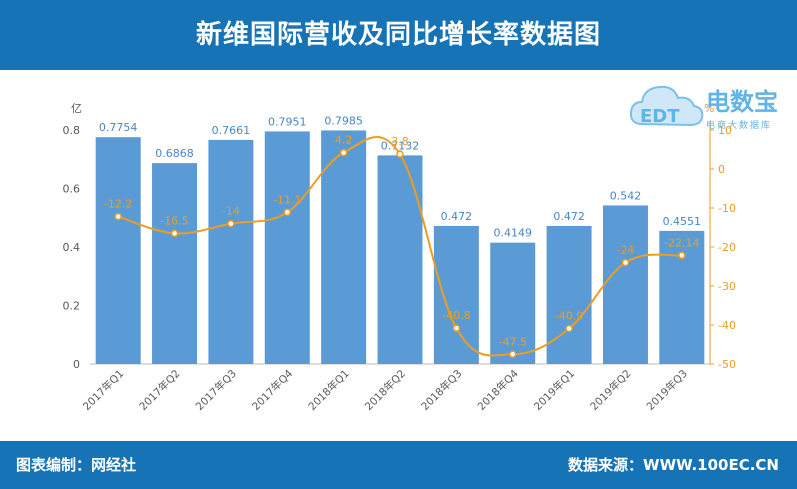  What do you see at coordinates (76, 108) in the screenshot?
I see `left-axis-unit: 亿` at bounding box center [76, 108].